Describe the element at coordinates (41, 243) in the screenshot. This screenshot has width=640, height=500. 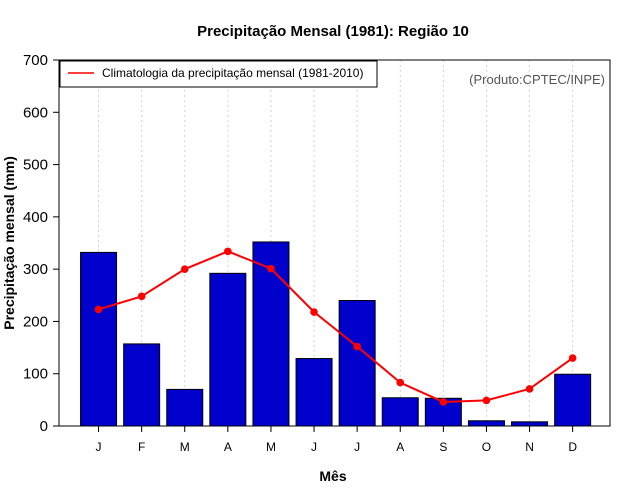
I see `y-axis: 0 100 200 300 400 500 600 700` at that location.